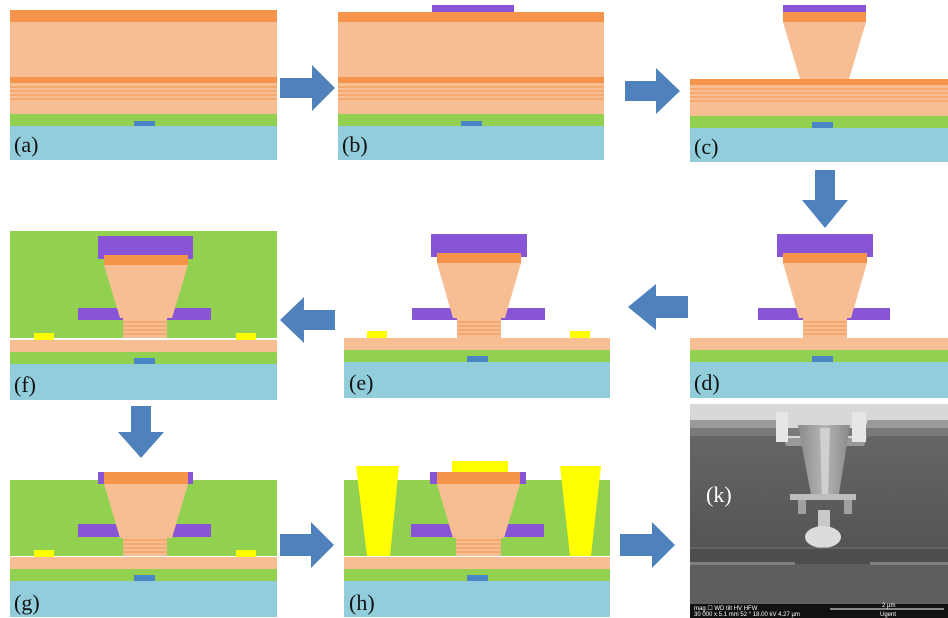  I want to click on arrow-a-to-b-icon, so click(307, 88).